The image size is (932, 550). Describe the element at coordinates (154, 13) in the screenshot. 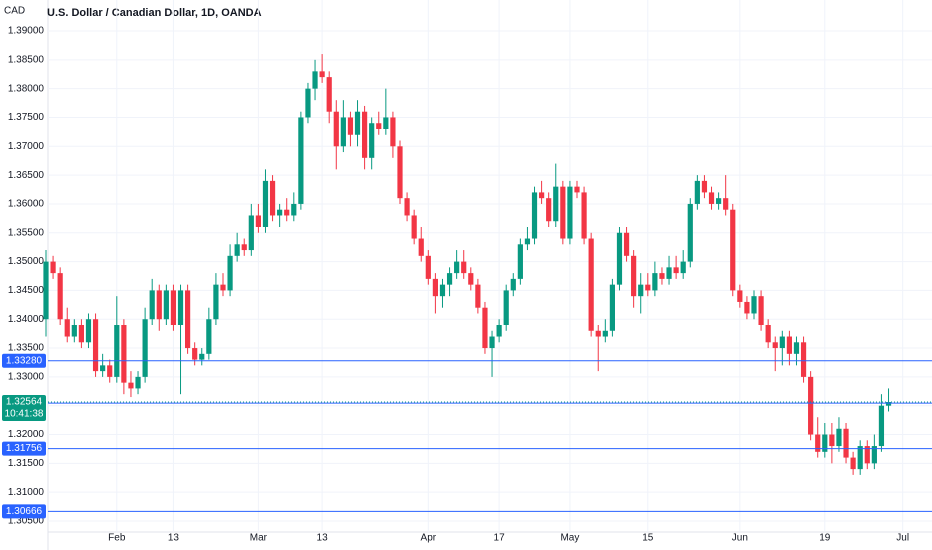

I see `chart-title: U.S. Dollar / Canadian Dollar, 1D, OANDA` at that location.